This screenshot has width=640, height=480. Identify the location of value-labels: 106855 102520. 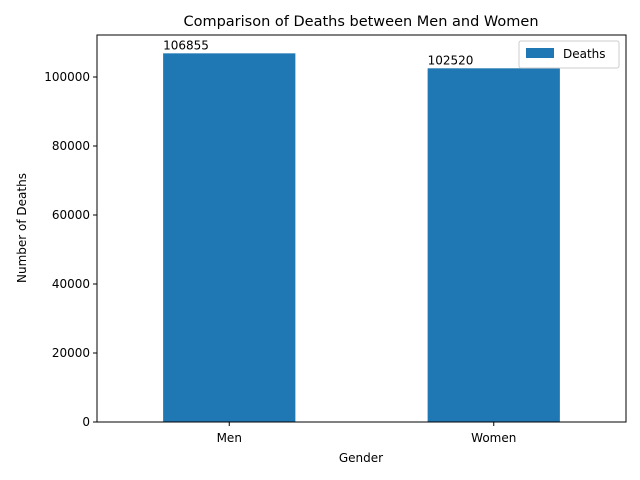
(318, 52).